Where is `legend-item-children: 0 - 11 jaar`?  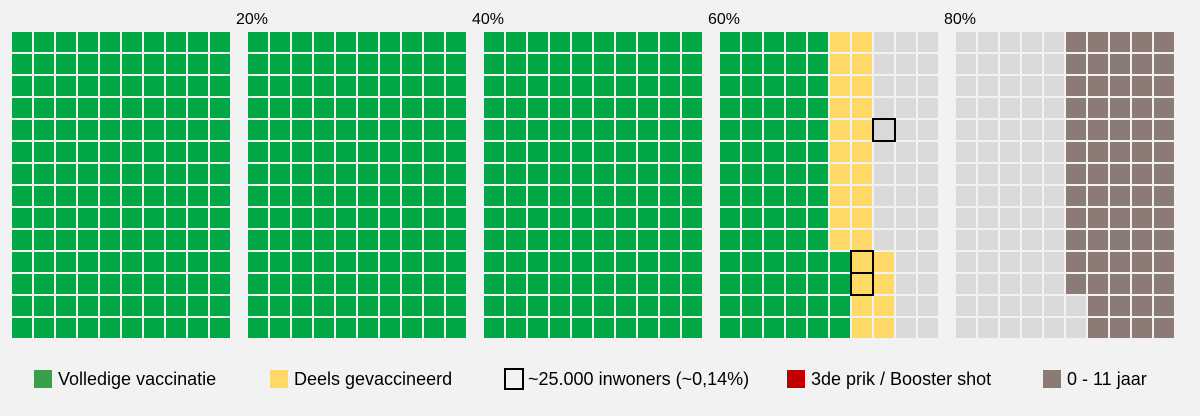 legend-item-children: 0 - 11 jaar is located at coordinates (1095, 379).